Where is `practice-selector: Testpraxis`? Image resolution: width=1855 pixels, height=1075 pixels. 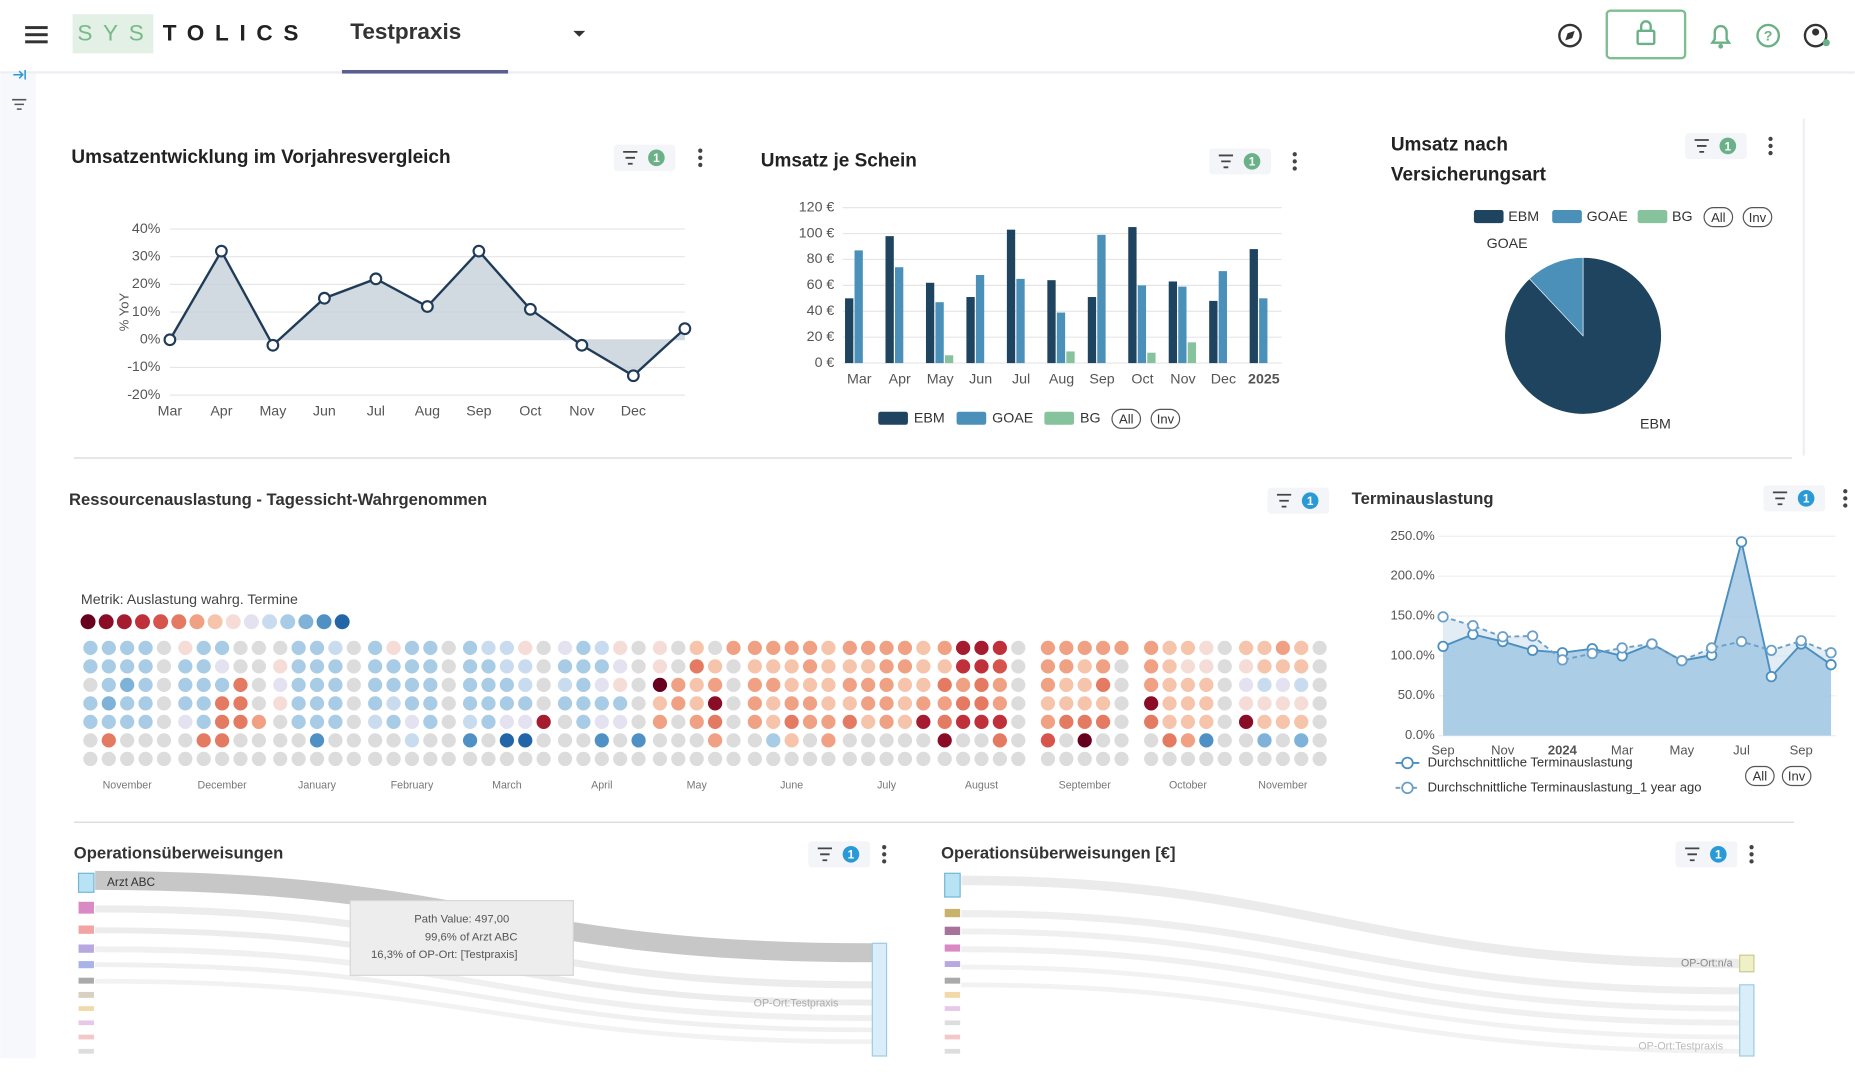
practice-selector: Testpraxis is located at coordinates (405, 31).